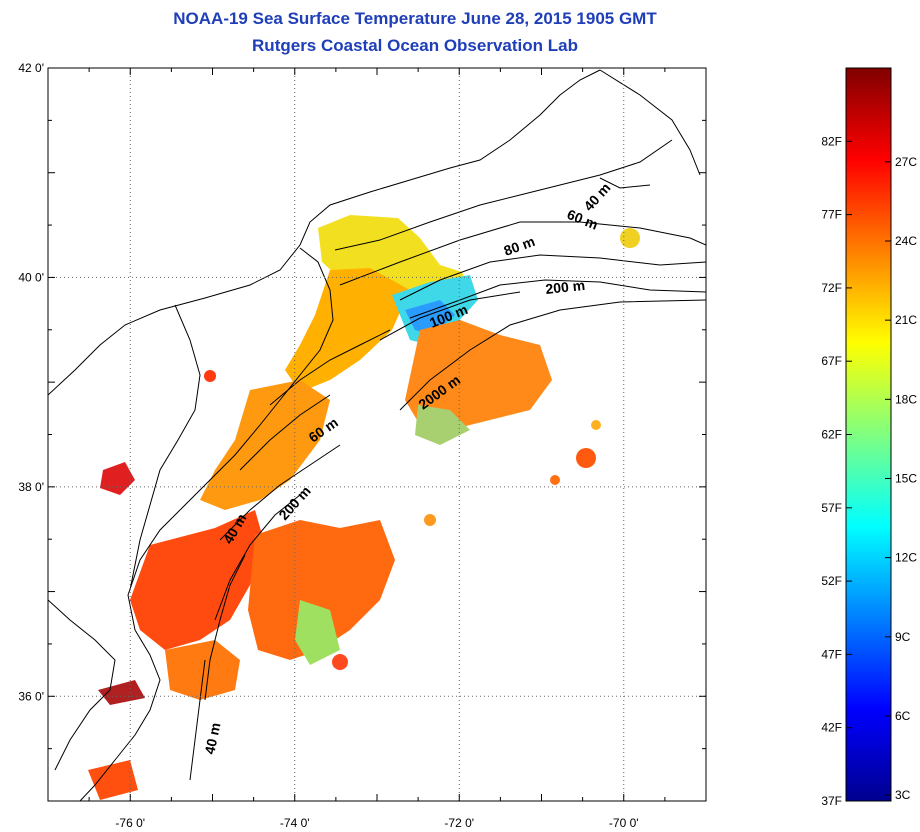 The width and height of the screenshot is (920, 832). What do you see at coordinates (831, 728) in the screenshot?
I see `colorbar-fahrenheit-label: 42F` at bounding box center [831, 728].